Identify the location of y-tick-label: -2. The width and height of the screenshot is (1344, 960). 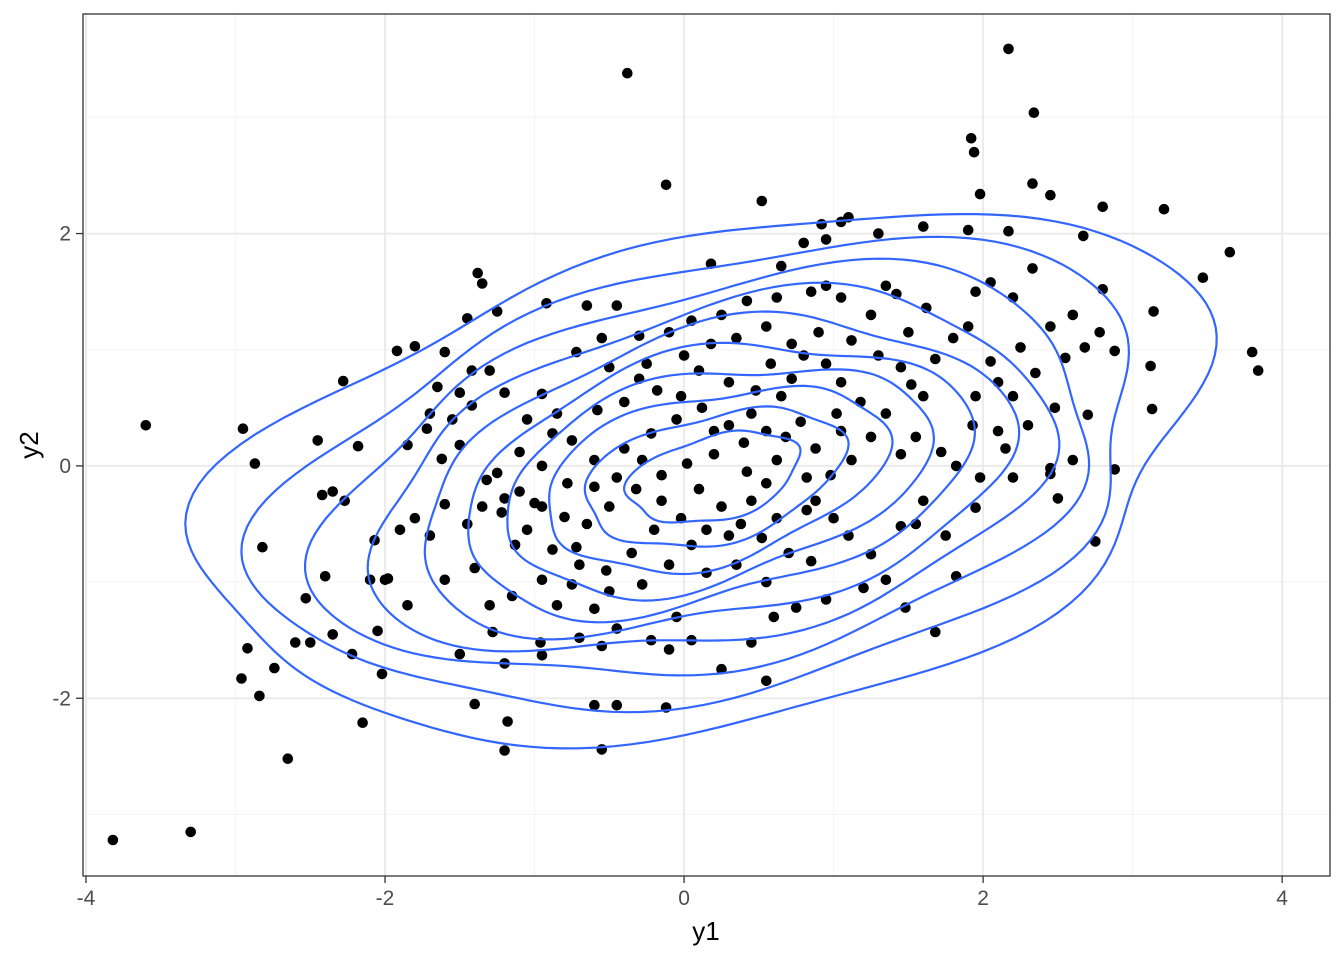
(61, 698).